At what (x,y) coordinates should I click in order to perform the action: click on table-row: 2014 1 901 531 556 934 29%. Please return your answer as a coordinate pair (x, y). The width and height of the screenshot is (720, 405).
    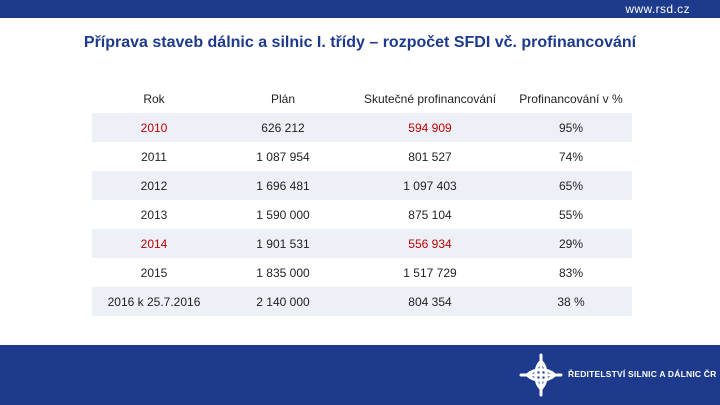
    Looking at the image, I should click on (362, 243).